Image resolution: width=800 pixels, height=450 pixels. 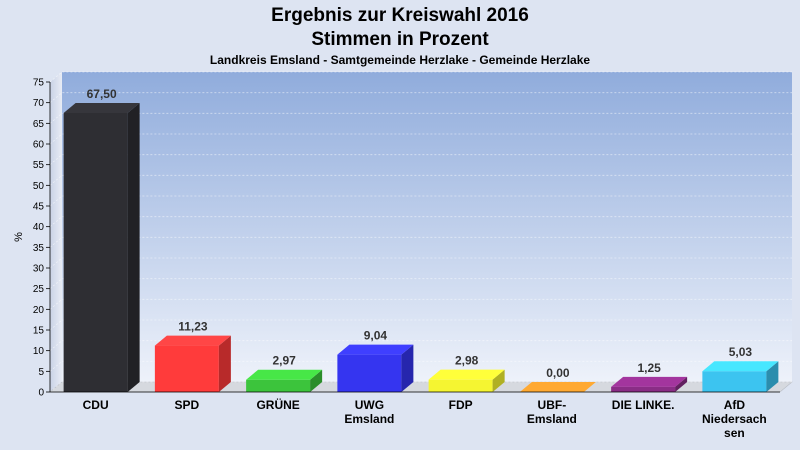 I want to click on data-label: 5,03, so click(x=741, y=352).